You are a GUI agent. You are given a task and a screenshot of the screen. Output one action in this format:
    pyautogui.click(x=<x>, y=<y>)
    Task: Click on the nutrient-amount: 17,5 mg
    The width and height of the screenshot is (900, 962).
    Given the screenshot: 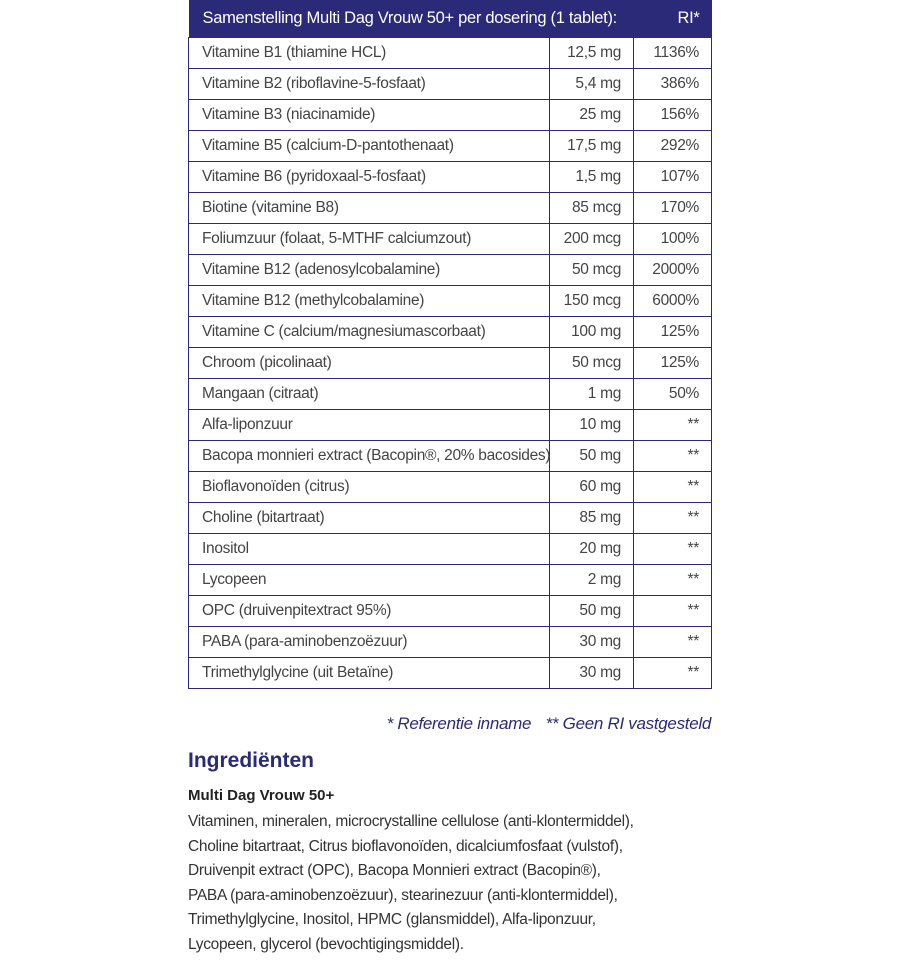 What is the action you would take?
    pyautogui.click(x=591, y=146)
    